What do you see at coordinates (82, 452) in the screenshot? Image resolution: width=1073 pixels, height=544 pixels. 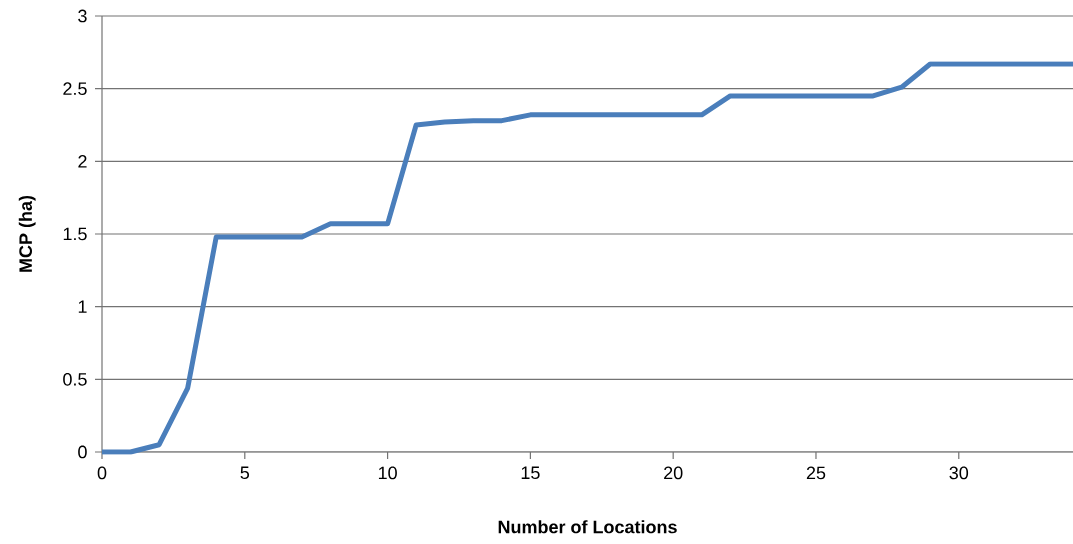 I see `y-tick-label: 0` at bounding box center [82, 452].